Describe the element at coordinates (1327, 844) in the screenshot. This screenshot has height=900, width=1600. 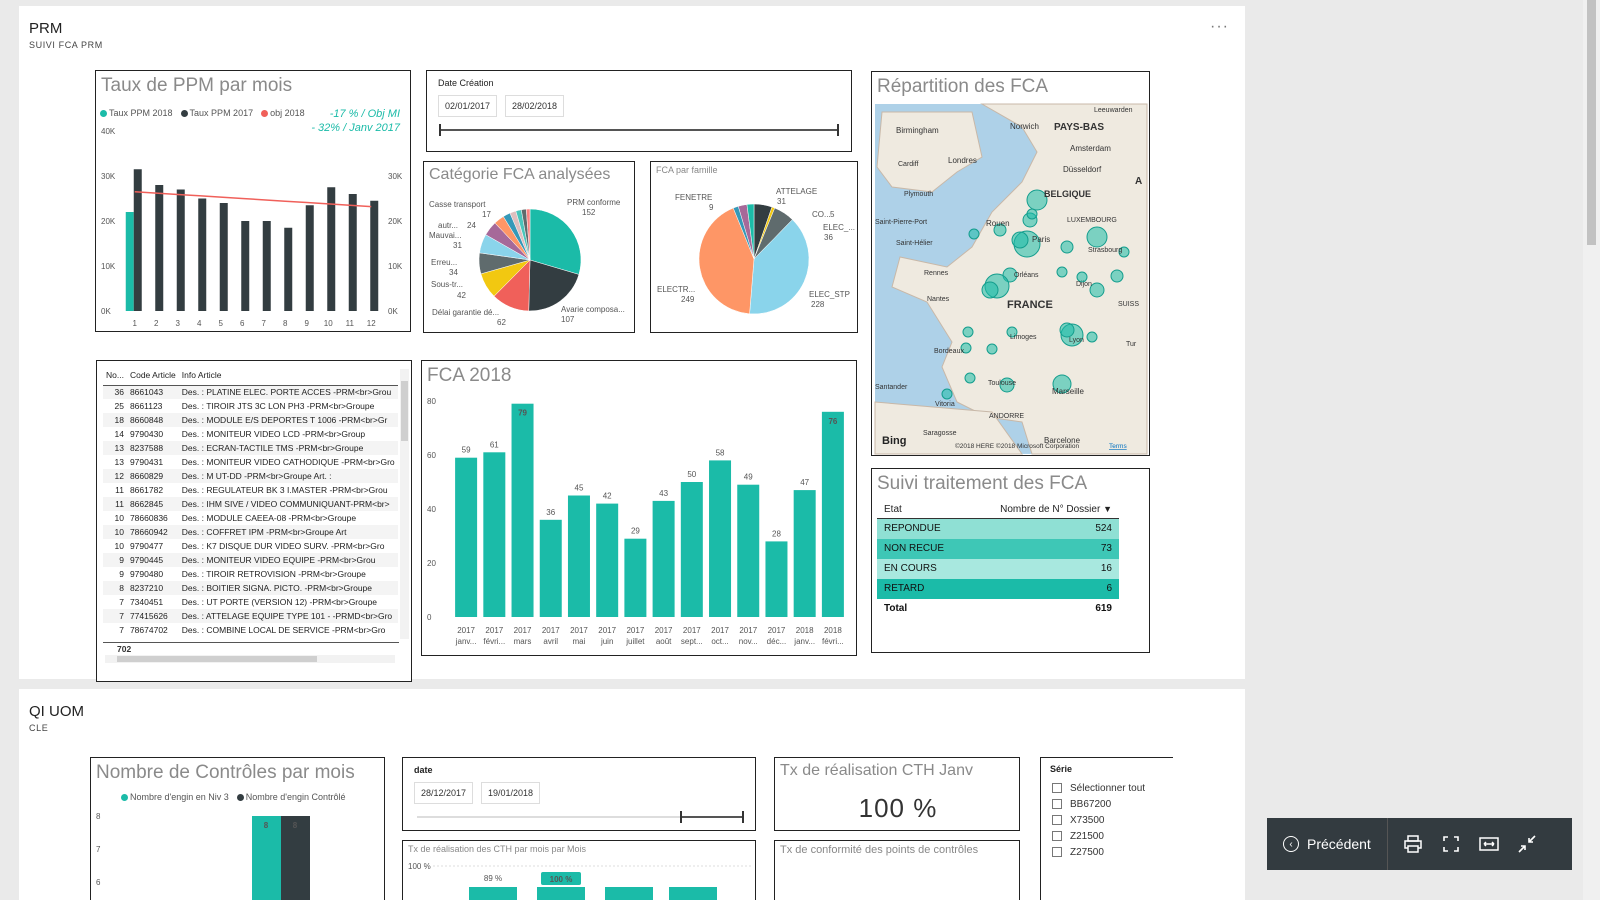
I see `previous-button: ‹ Précédent` at that location.